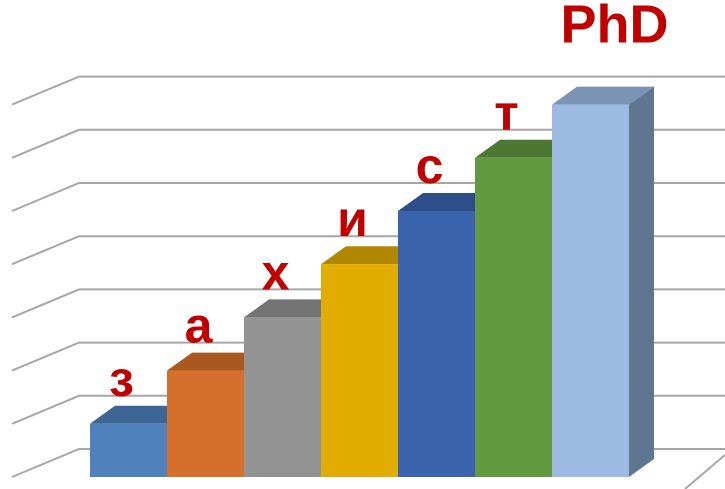  What do you see at coordinates (276, 272) in the screenshot?
I see `bar-label: х` at bounding box center [276, 272].